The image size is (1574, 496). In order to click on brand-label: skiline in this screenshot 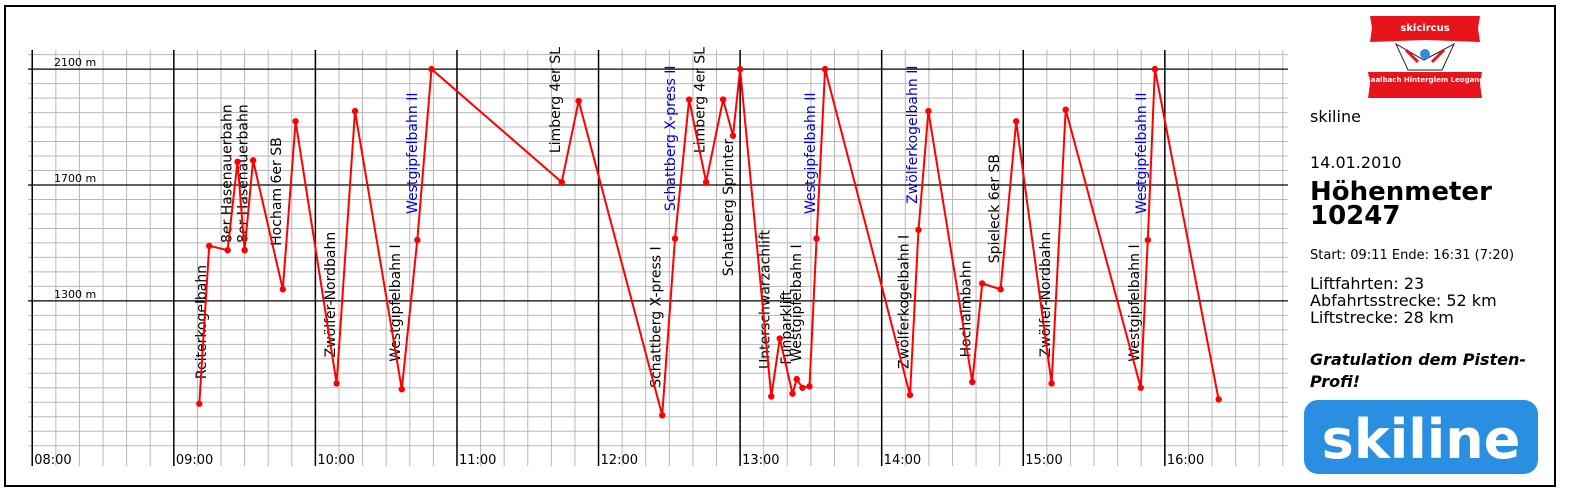, I will do `click(1335, 116)`.